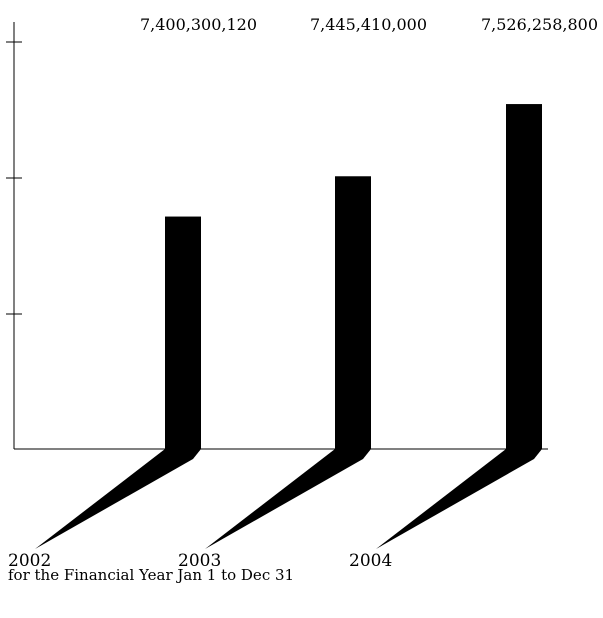  I want to click on x-tick-label: 2003, so click(199, 561).